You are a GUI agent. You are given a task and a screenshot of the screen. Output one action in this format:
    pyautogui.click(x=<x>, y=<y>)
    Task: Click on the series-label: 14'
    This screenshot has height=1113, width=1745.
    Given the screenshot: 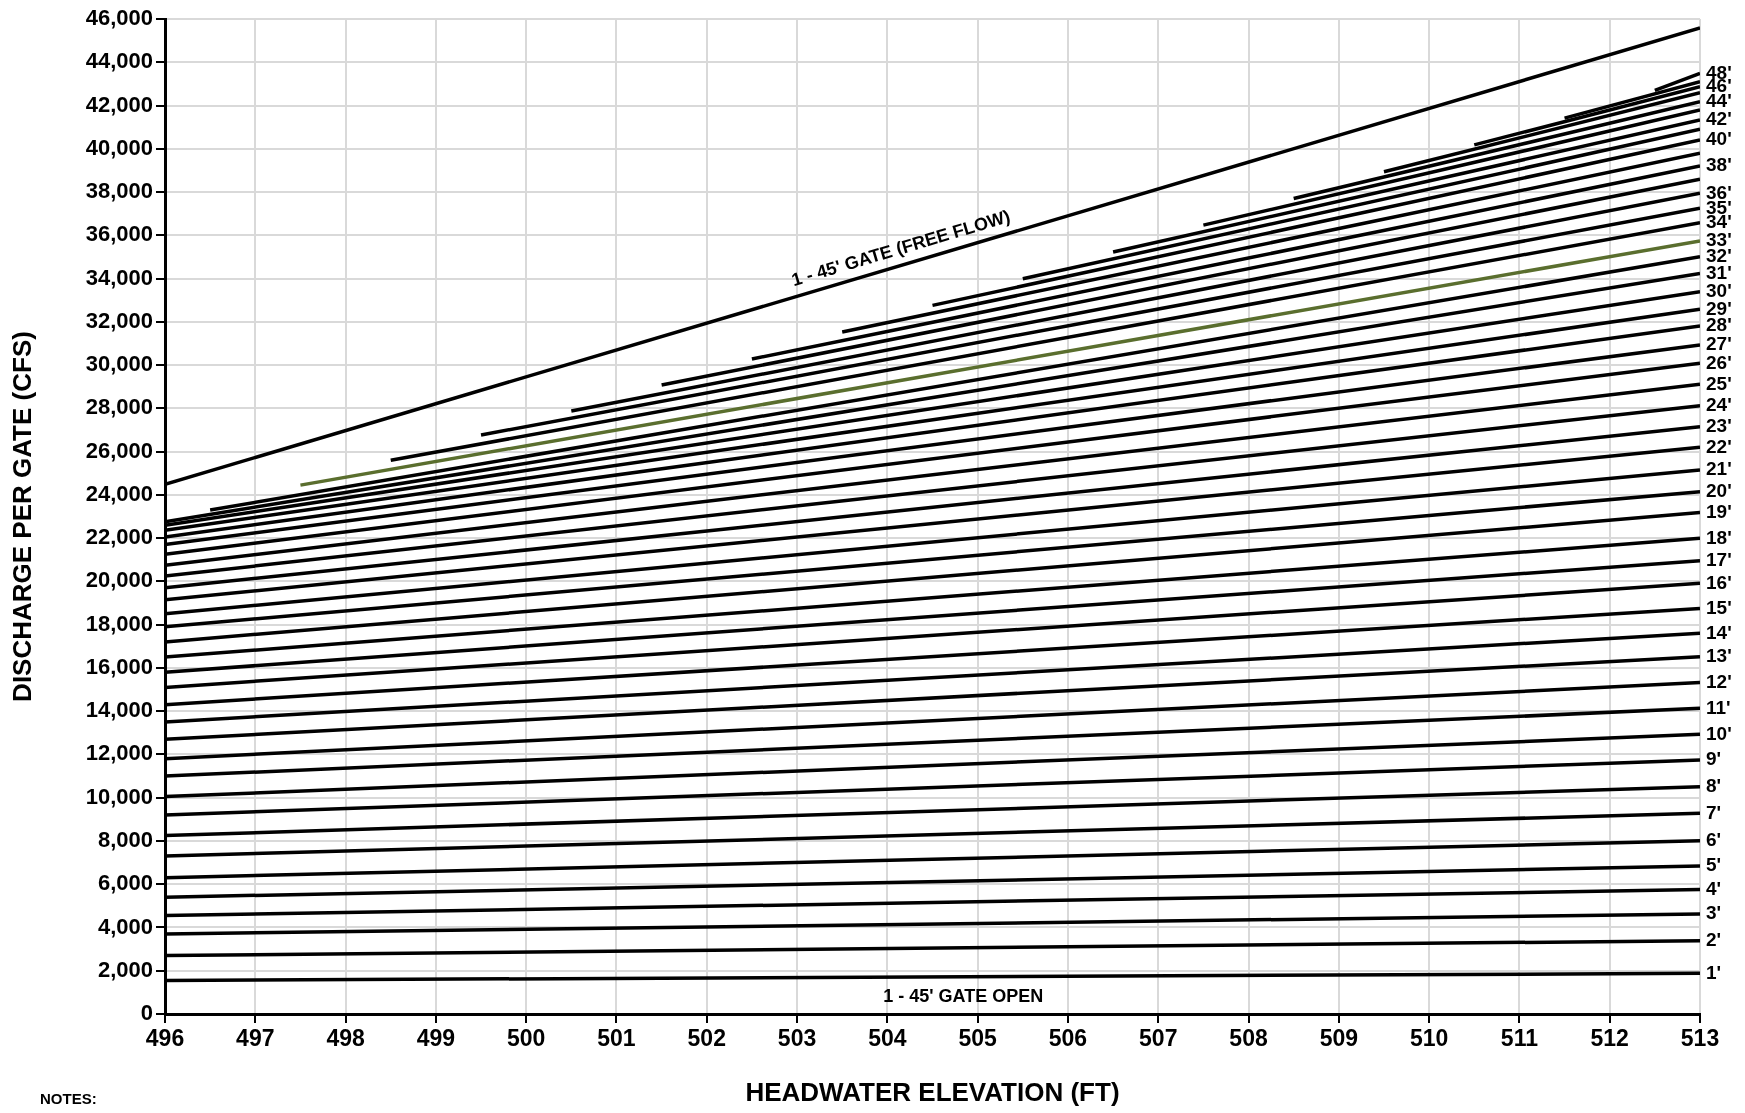 What is the action you would take?
    pyautogui.click(x=1719, y=632)
    